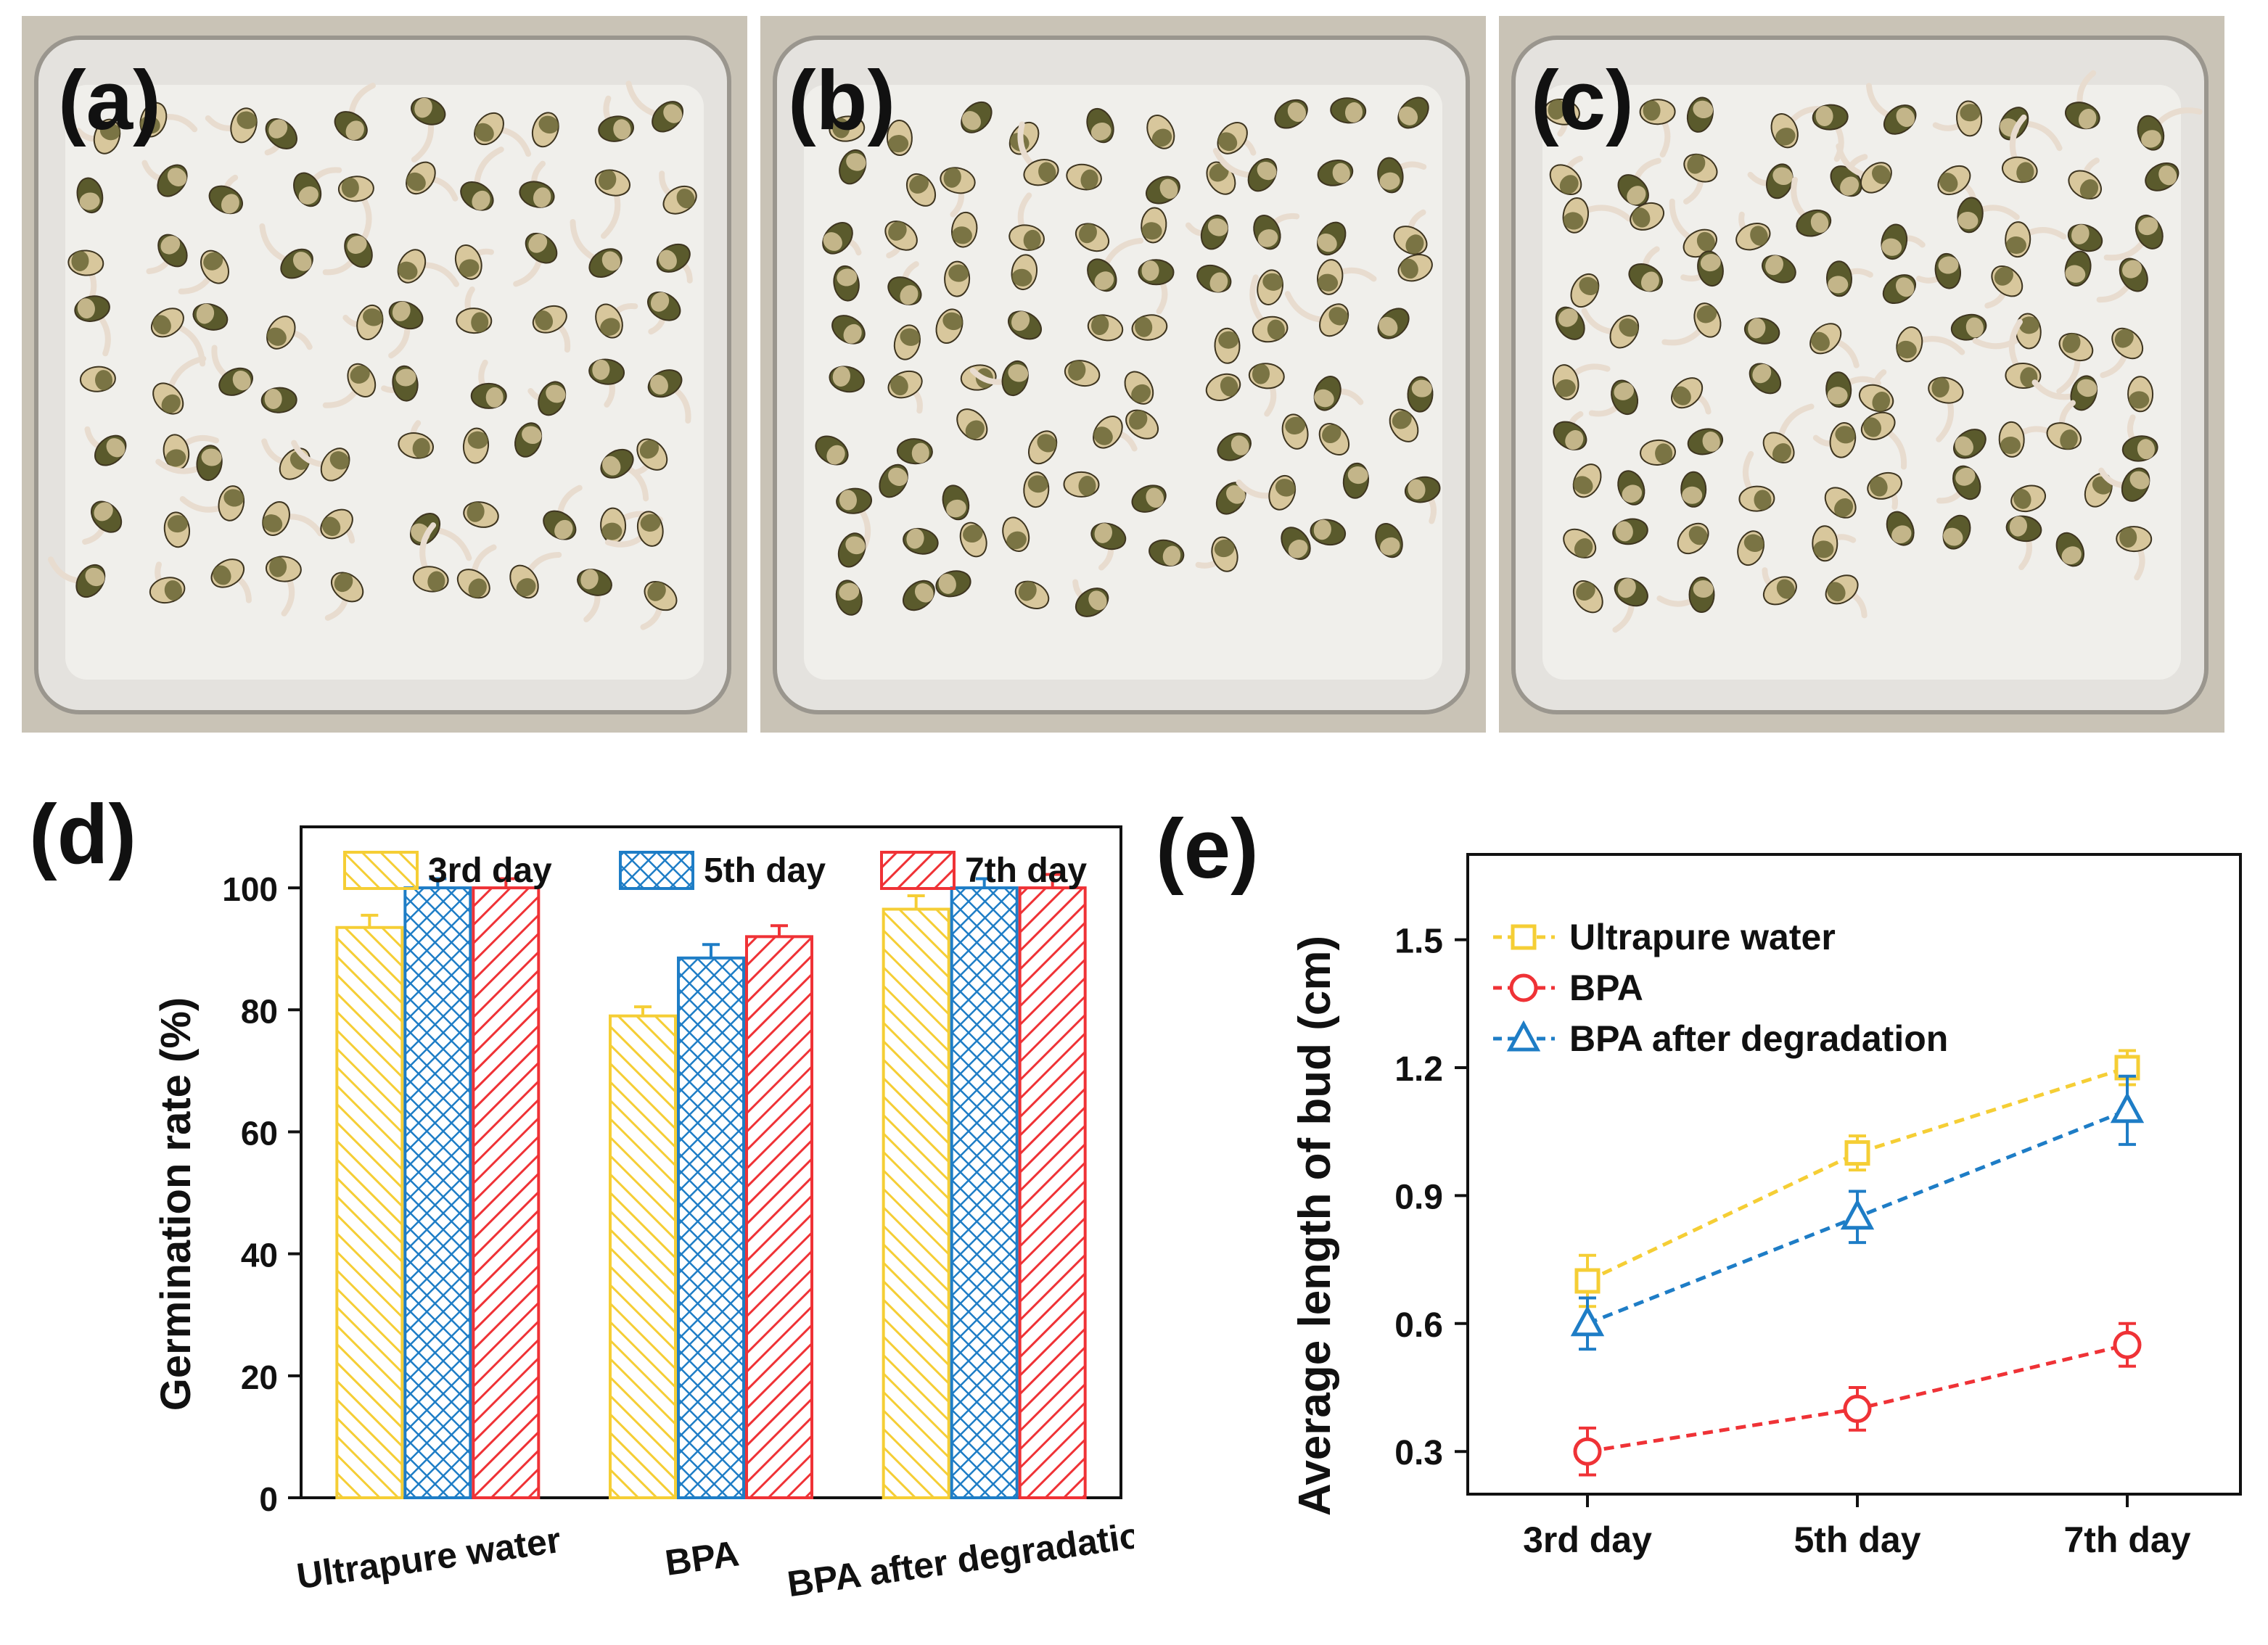  What do you see at coordinates (1857, 1540) in the screenshot?
I see `x-tick-label: 5th day` at bounding box center [1857, 1540].